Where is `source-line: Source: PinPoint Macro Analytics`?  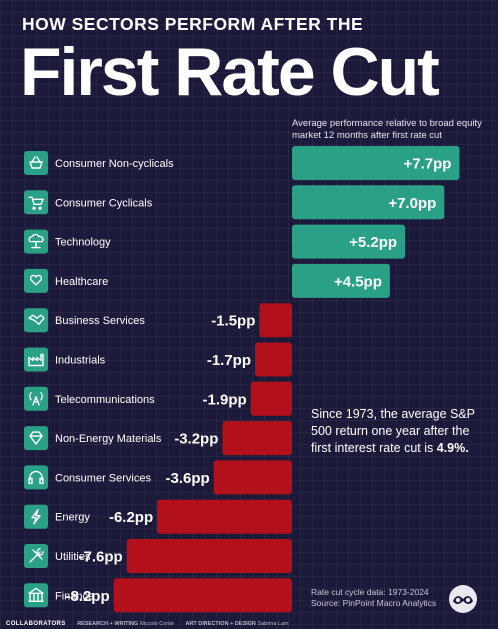
source-line: Source: PinPoint Macro Analytics is located at coordinates (374, 603).